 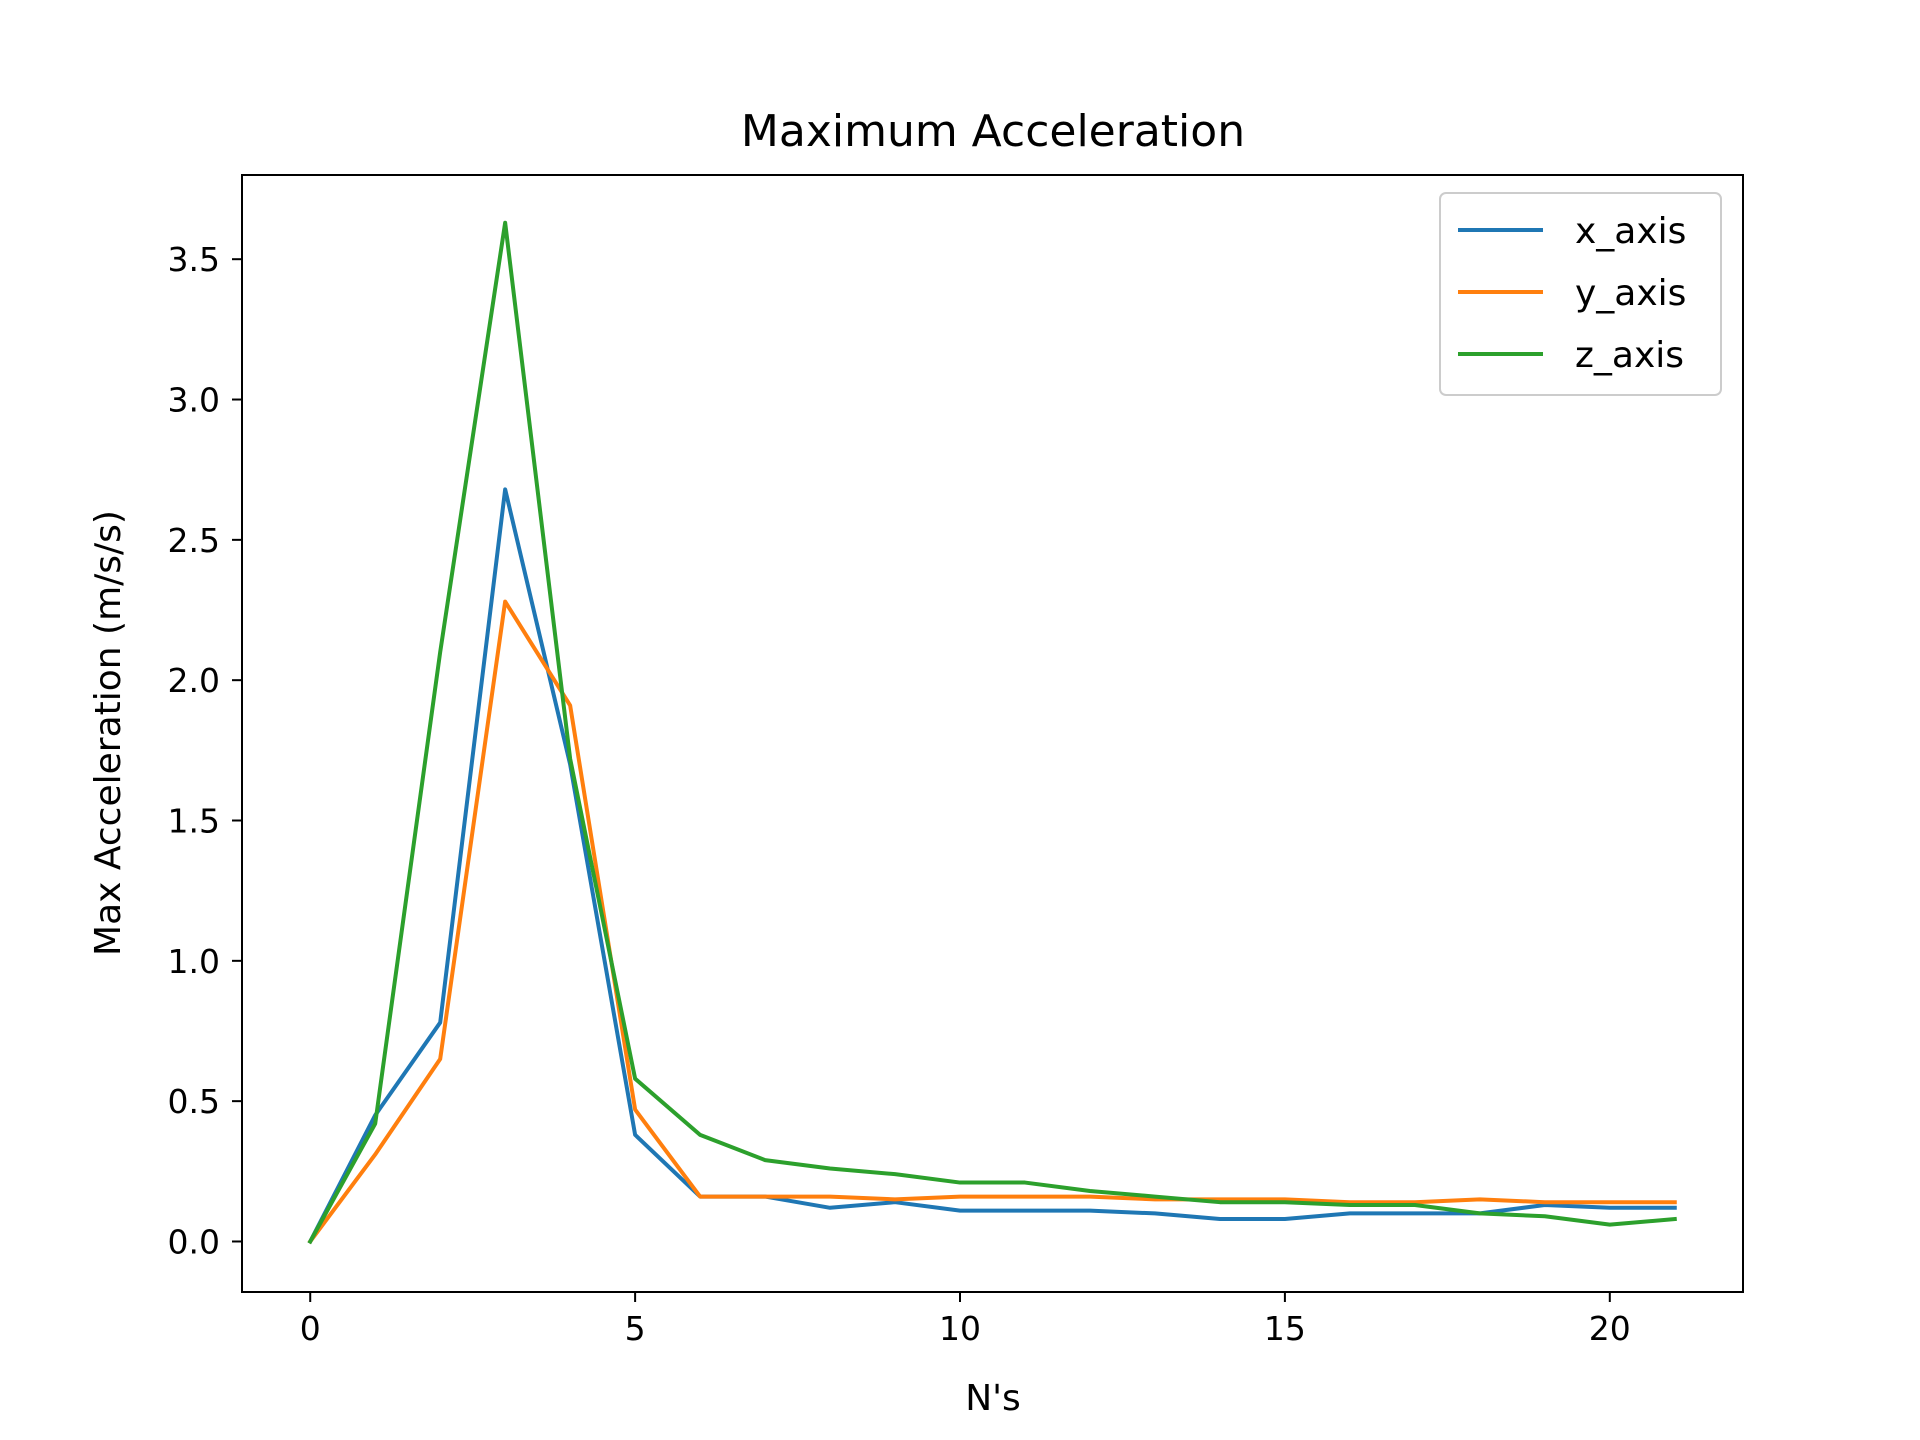 I want to click on x-axis: 0 5 10 15 20, so click(x=965, y=1320).